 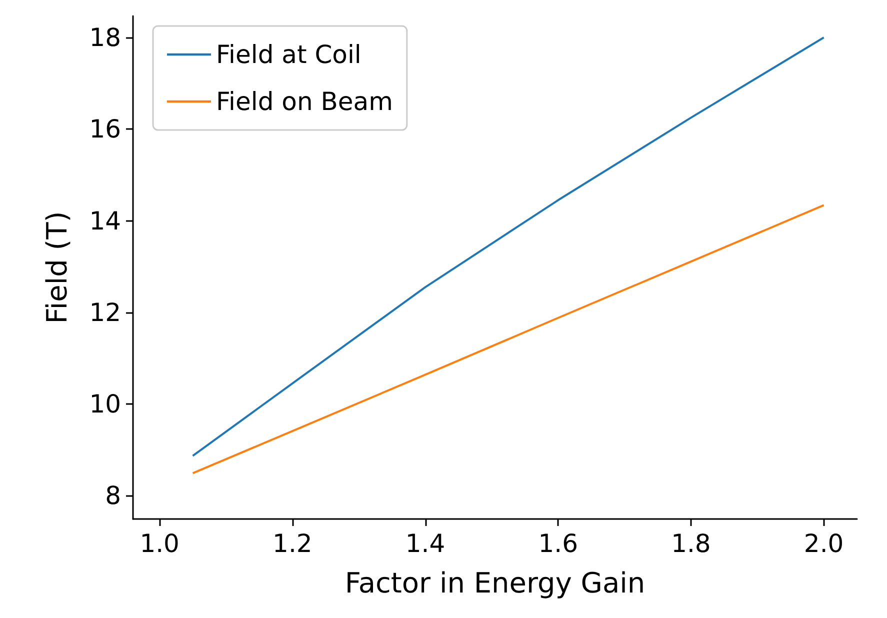 What do you see at coordinates (691, 543) in the screenshot?
I see `x-tick-label: 1.8` at bounding box center [691, 543].